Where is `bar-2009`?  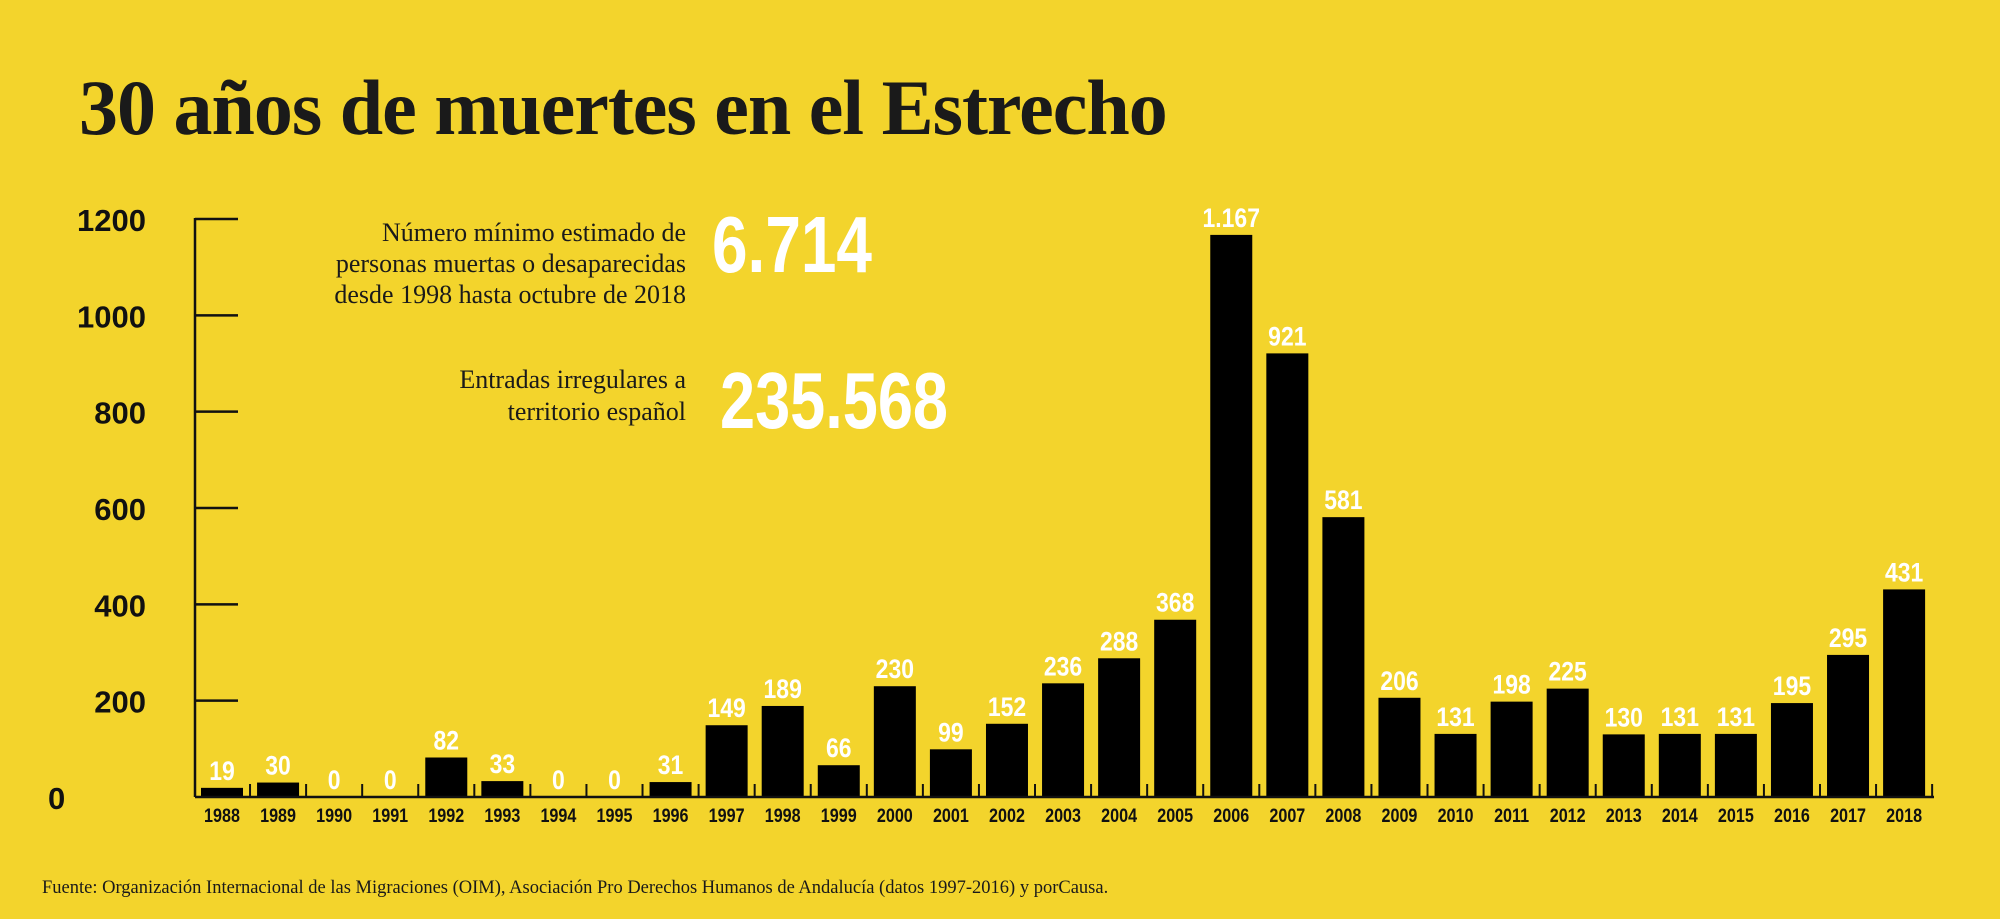
bar-2009 is located at coordinates (1399, 747).